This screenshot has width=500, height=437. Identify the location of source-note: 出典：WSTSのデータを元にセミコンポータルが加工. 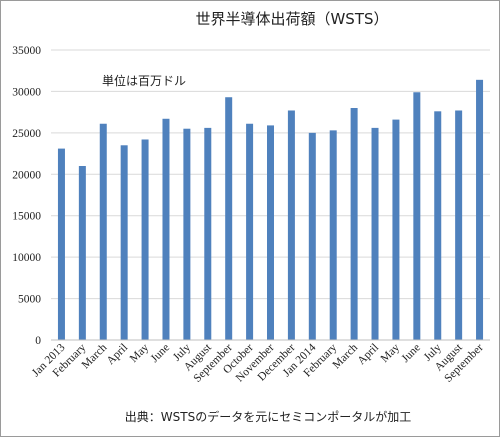
(268, 416).